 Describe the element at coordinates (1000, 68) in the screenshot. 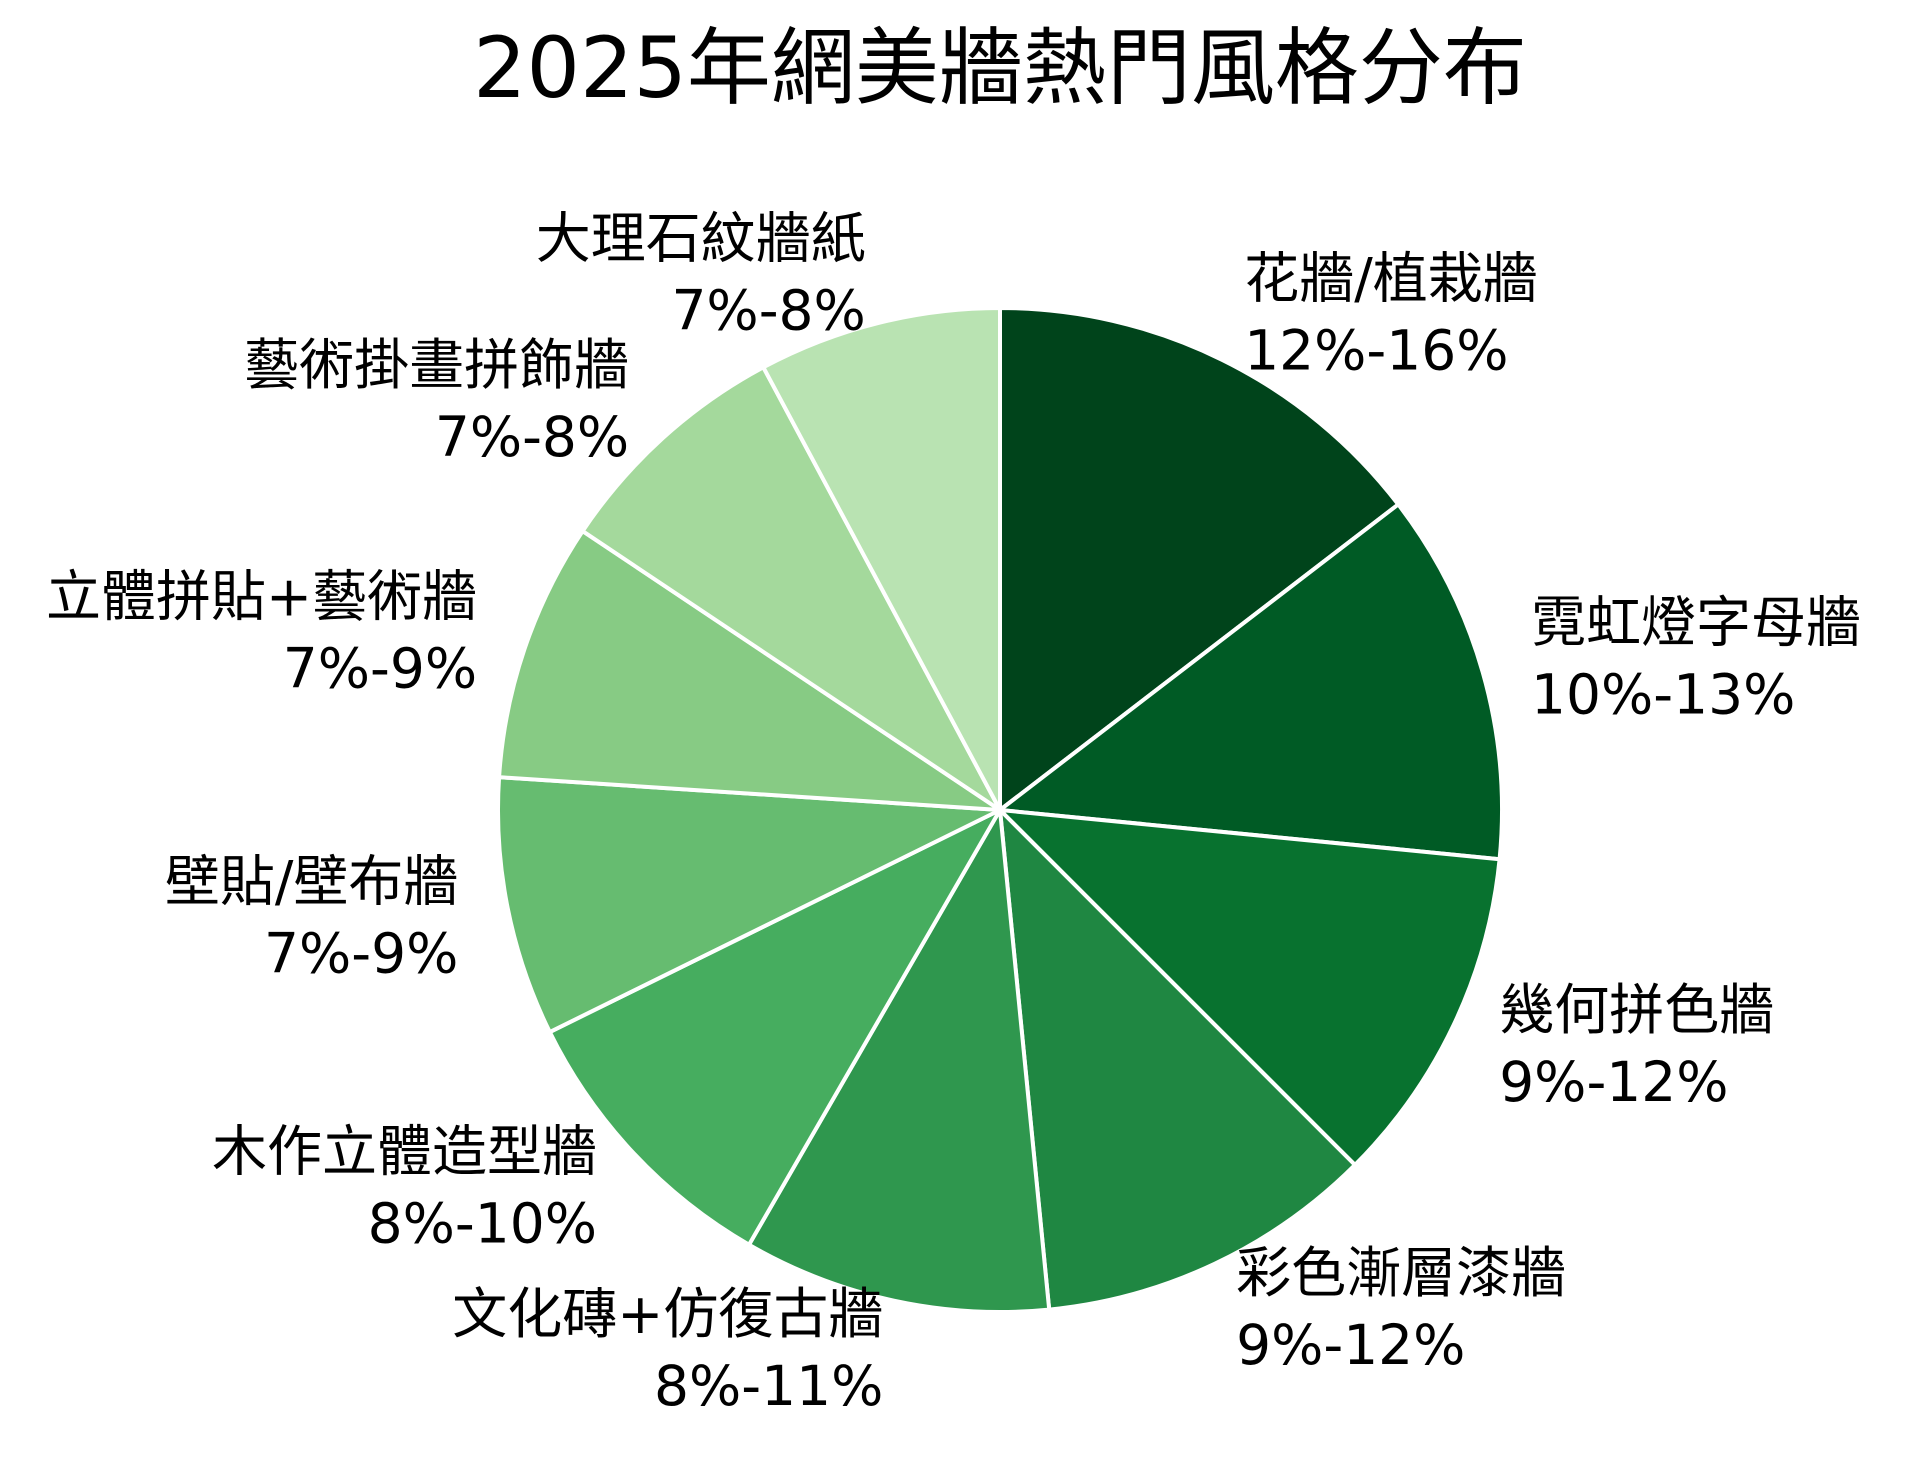

I see `chart-title: 2025年網美牆熱門風格分布` at that location.